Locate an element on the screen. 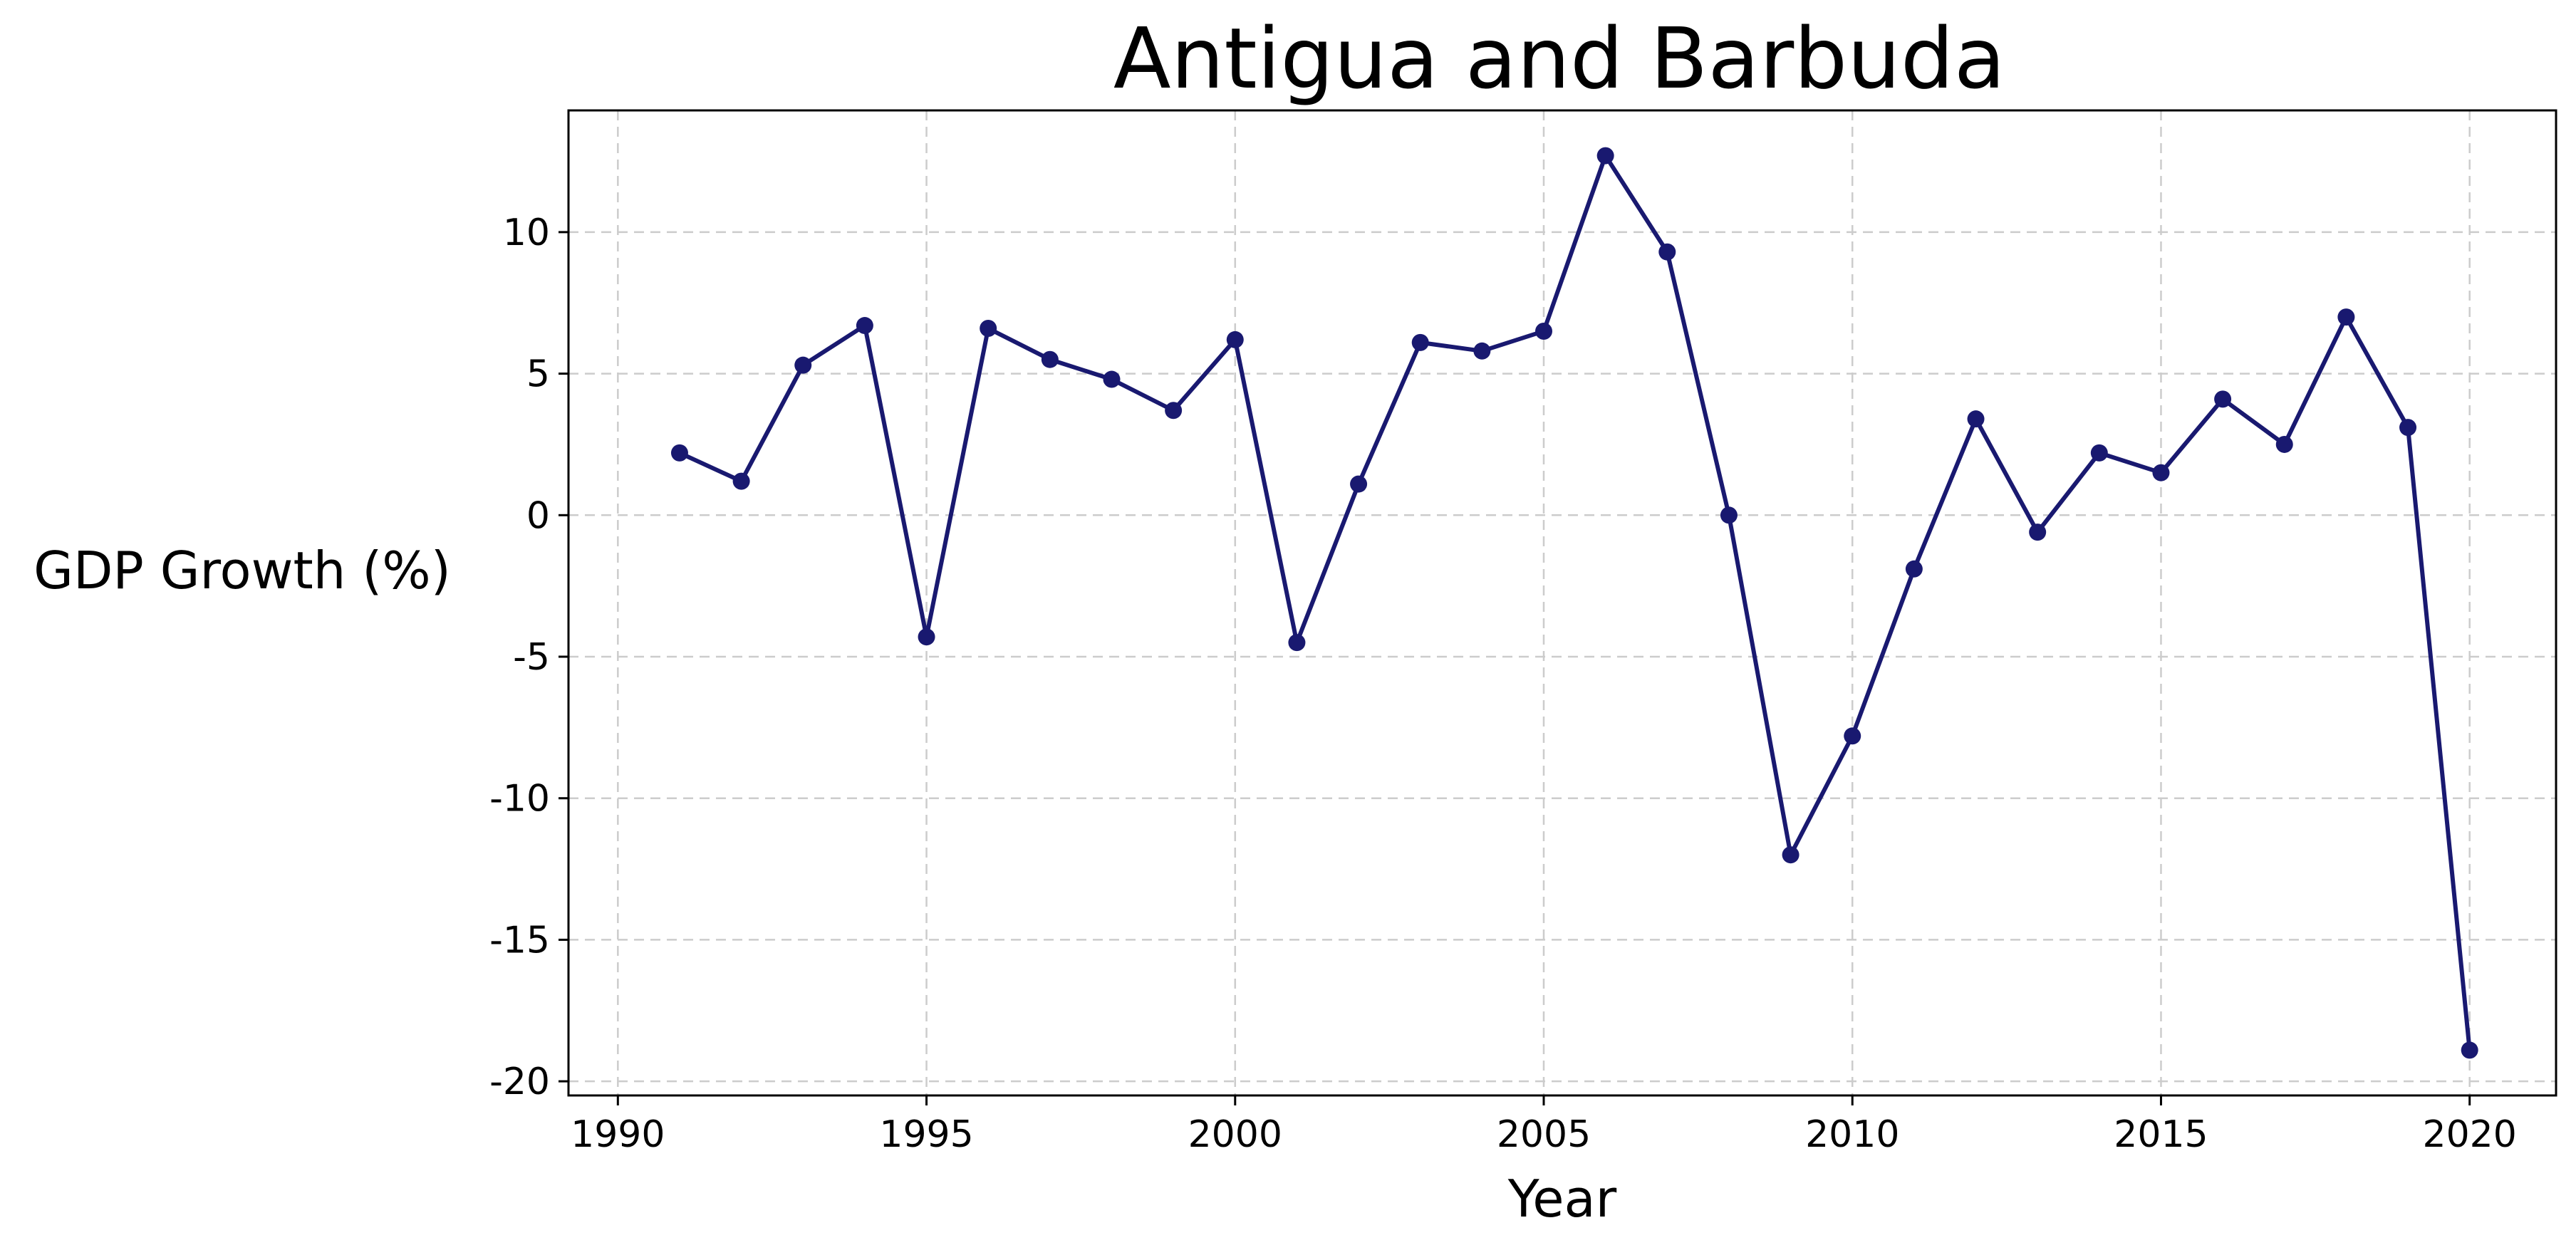 The width and height of the screenshot is (2576, 1255). y-tick-label: -15 is located at coordinates (519, 940).